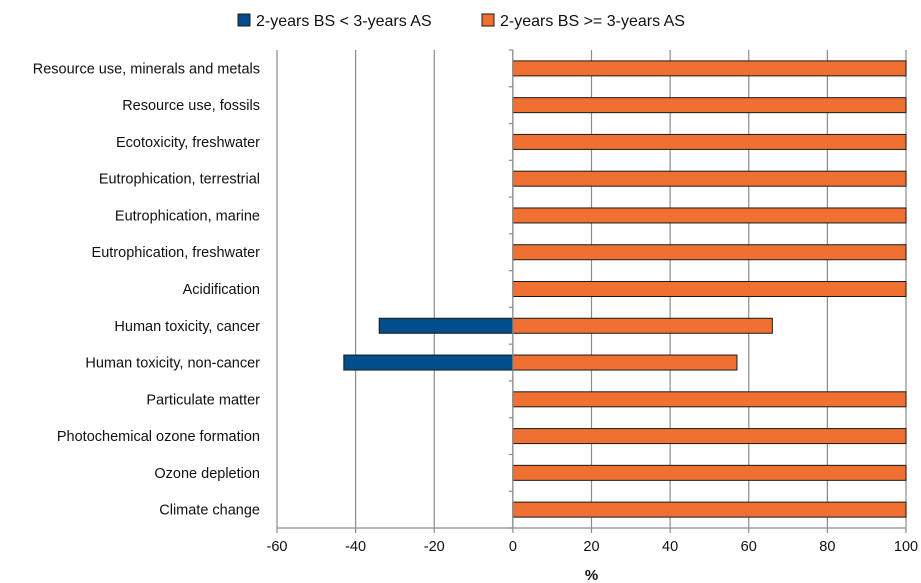 The width and height of the screenshot is (921, 583). What do you see at coordinates (187, 327) in the screenshot?
I see `category-label-8: Human toxicity, cancer` at bounding box center [187, 327].